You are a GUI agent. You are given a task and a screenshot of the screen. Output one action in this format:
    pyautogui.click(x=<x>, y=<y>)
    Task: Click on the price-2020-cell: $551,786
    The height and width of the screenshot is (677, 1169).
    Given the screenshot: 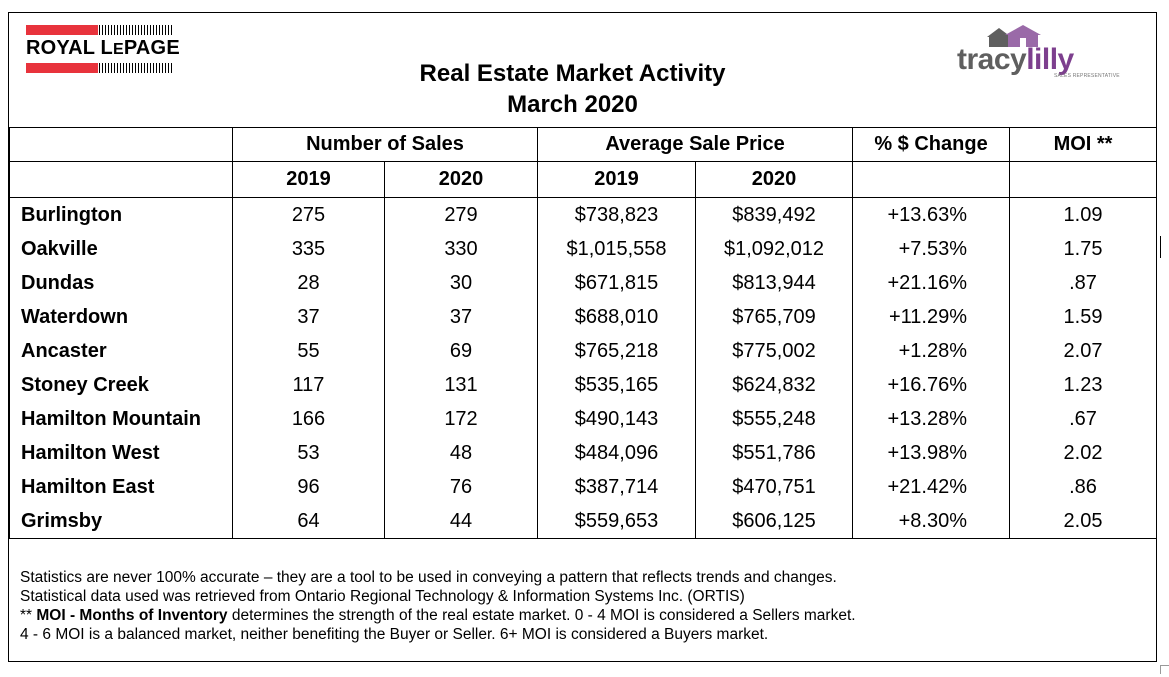 What is the action you would take?
    pyautogui.click(x=774, y=453)
    